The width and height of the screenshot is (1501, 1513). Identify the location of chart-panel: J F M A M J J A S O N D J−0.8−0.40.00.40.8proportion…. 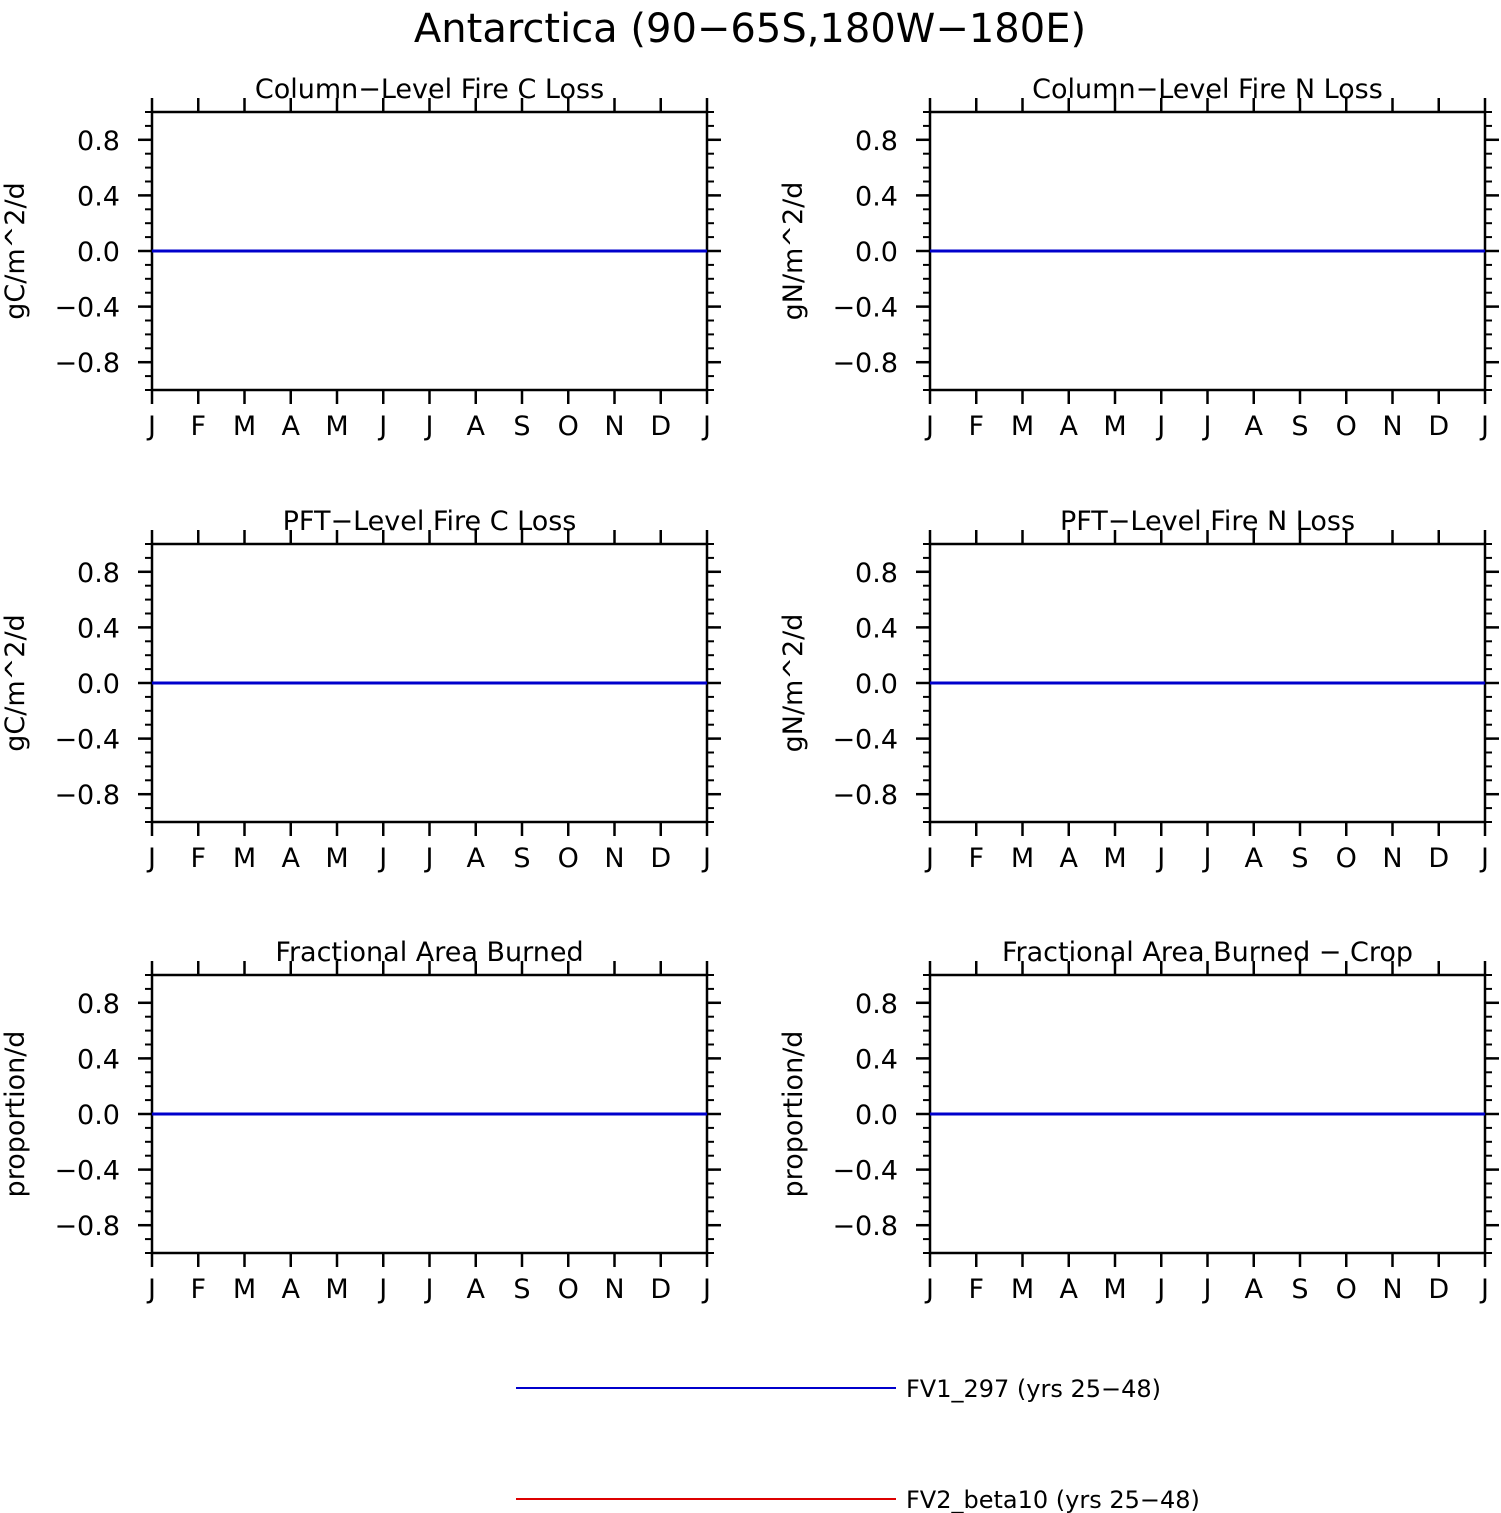
(1138, 1121).